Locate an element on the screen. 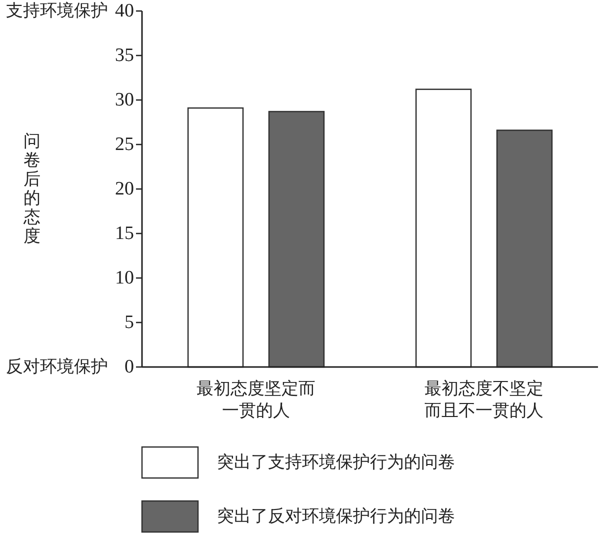 Image resolution: width=600 pixels, height=537 pixels. legend-label: 突出了支持环境保护行为的问卷 is located at coordinates (336, 462).